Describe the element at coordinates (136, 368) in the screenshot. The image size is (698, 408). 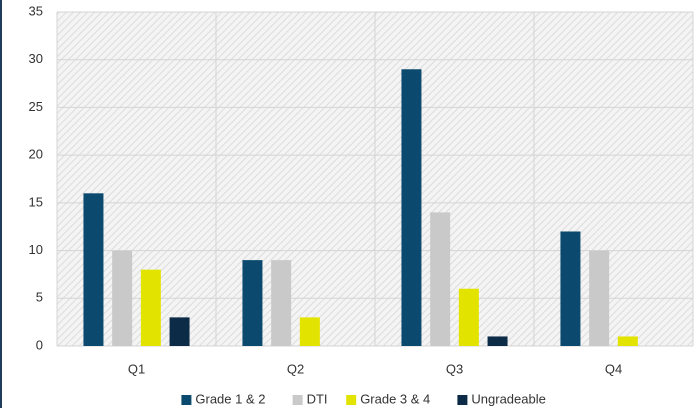
I see `x-tick-label: Q1` at that location.